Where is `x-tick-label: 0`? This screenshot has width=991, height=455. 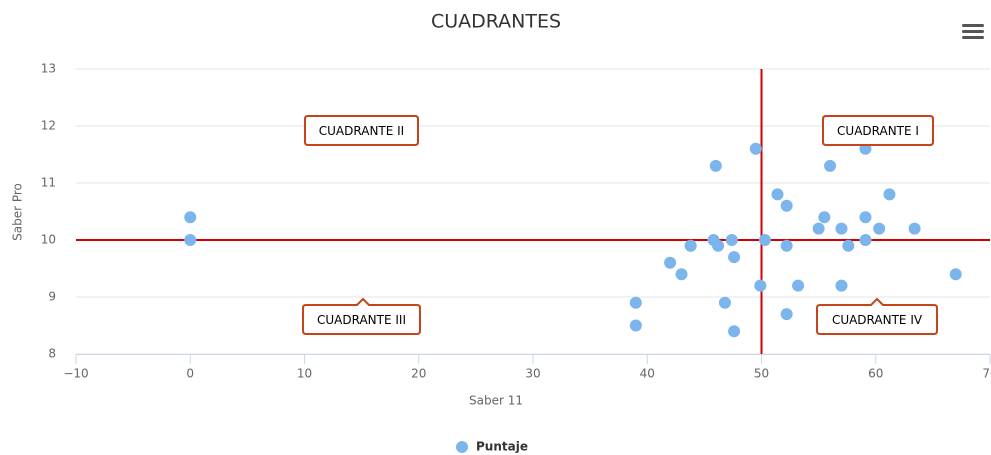 x-tick-label: 0 is located at coordinates (190, 374).